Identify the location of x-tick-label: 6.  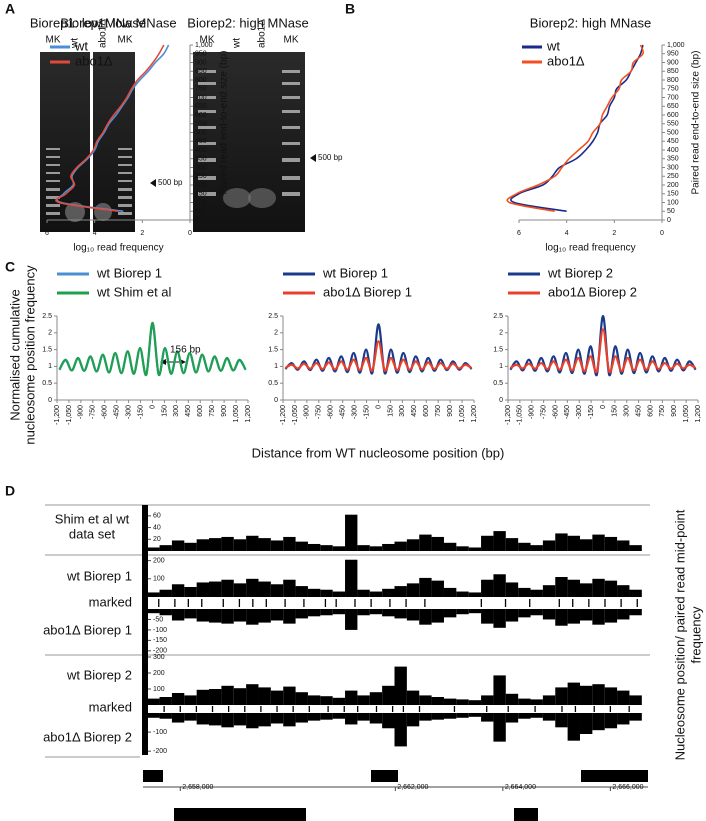
(47, 233).